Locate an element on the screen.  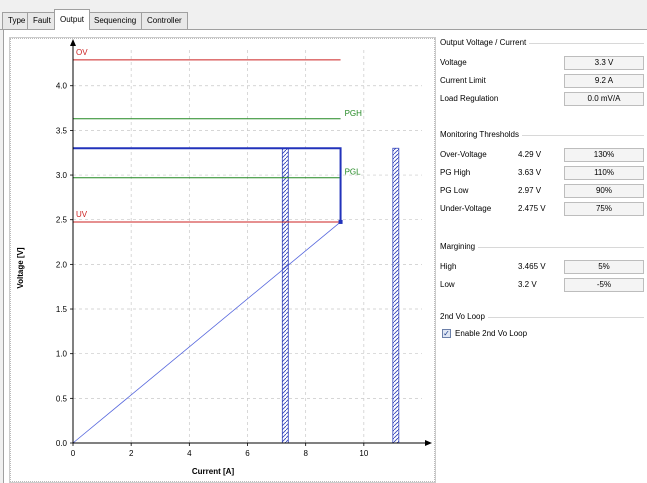
margin-high-percent-field: 5% is located at coordinates (604, 267).